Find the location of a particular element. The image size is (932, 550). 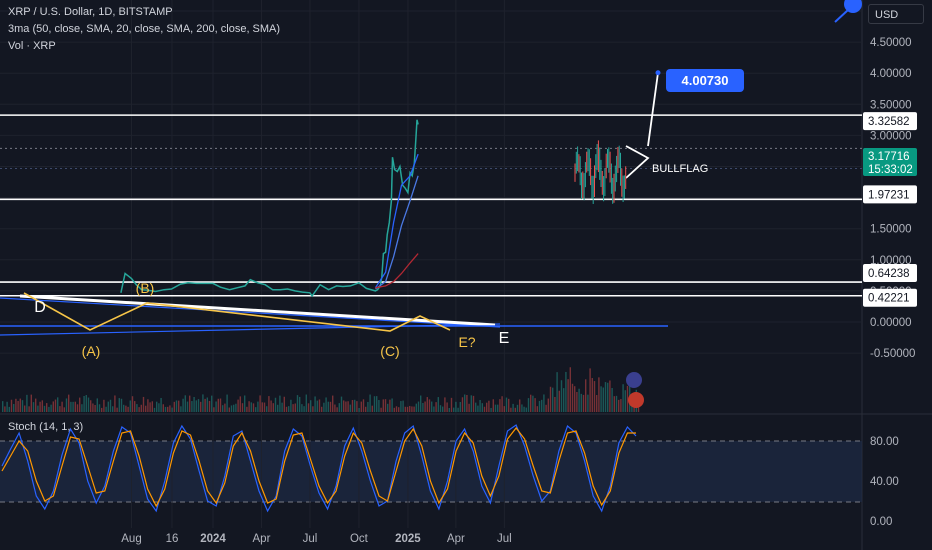

bullflag-label: BULLFLAG is located at coordinates (680, 169).